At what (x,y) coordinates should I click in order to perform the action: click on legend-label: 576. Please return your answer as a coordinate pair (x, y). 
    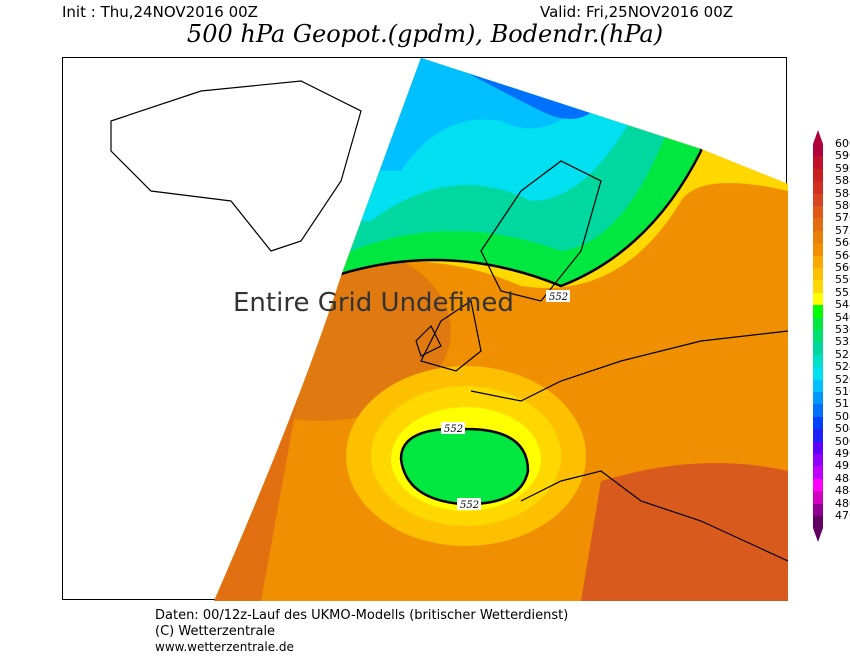
    Looking at the image, I should click on (842, 218).